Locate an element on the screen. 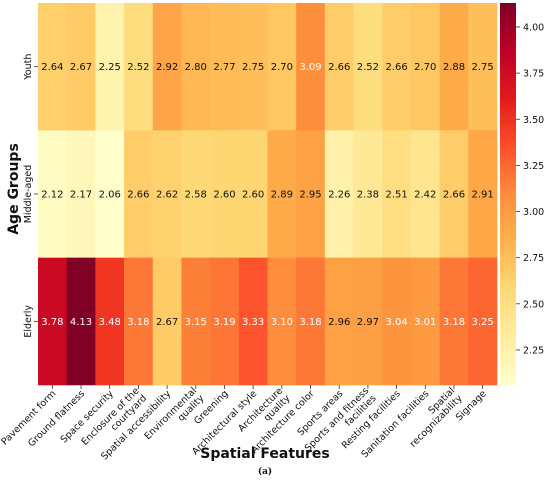  cell-value-label: 2.60 is located at coordinates (253, 195).